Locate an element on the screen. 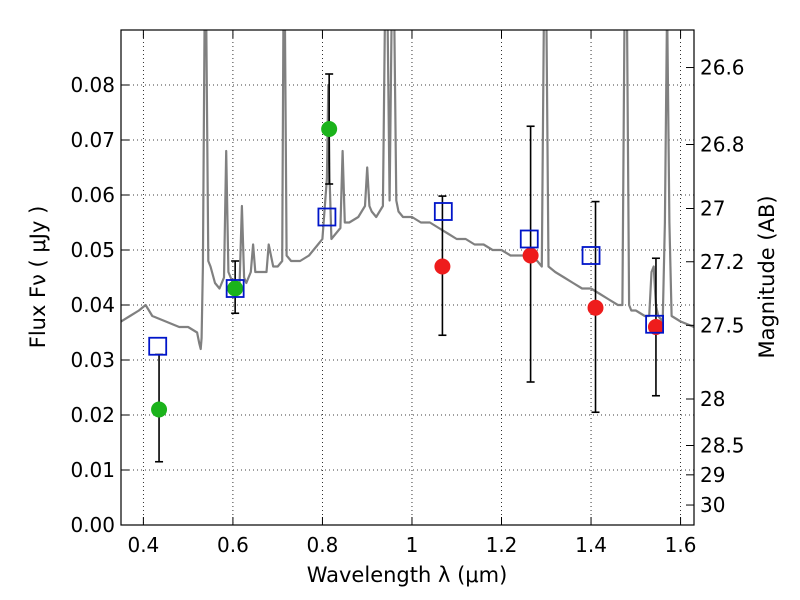  y-tick-label: 0.05 is located at coordinates (92, 250).